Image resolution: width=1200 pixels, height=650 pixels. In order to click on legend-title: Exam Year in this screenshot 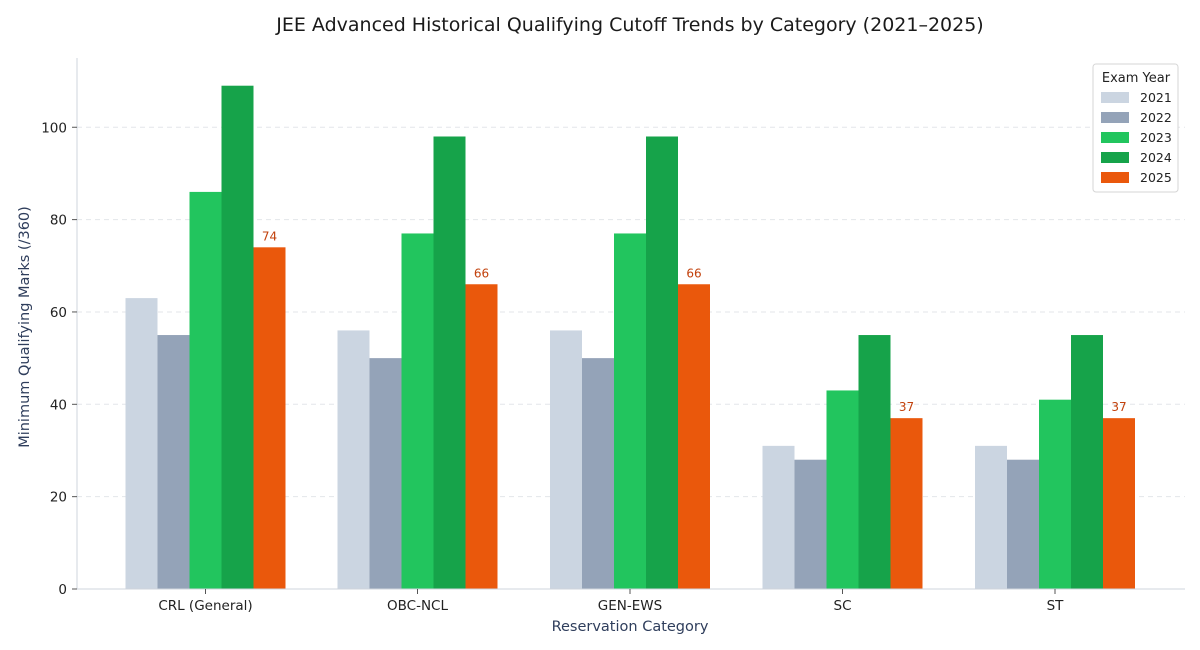, I will do `click(1136, 78)`.